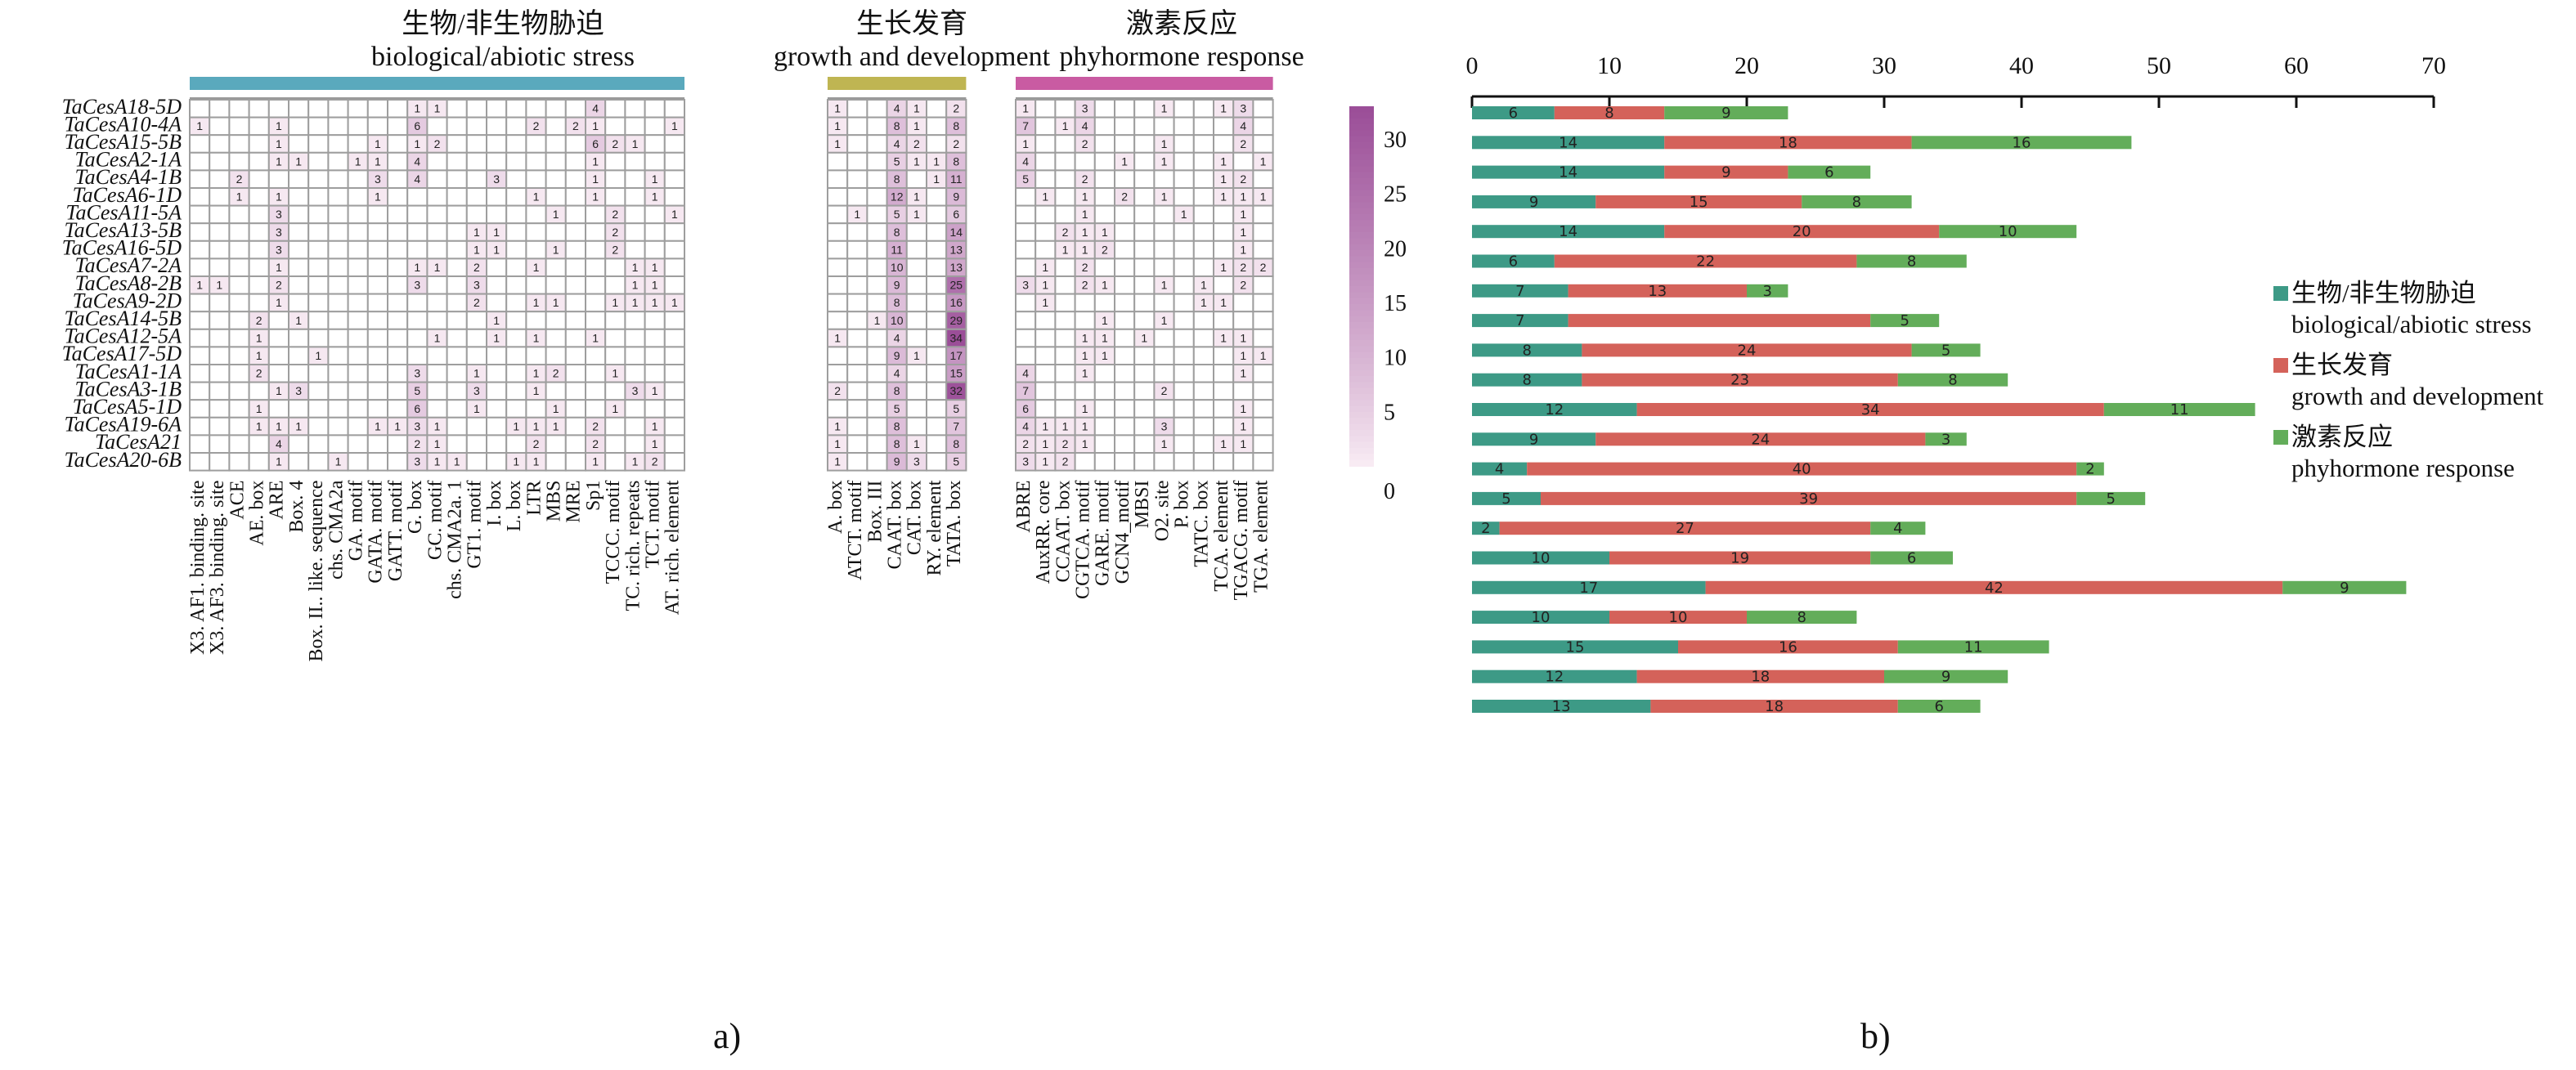 This screenshot has height=1070, width=2576. I want to click on column-label: TCT. motif, so click(654, 525).